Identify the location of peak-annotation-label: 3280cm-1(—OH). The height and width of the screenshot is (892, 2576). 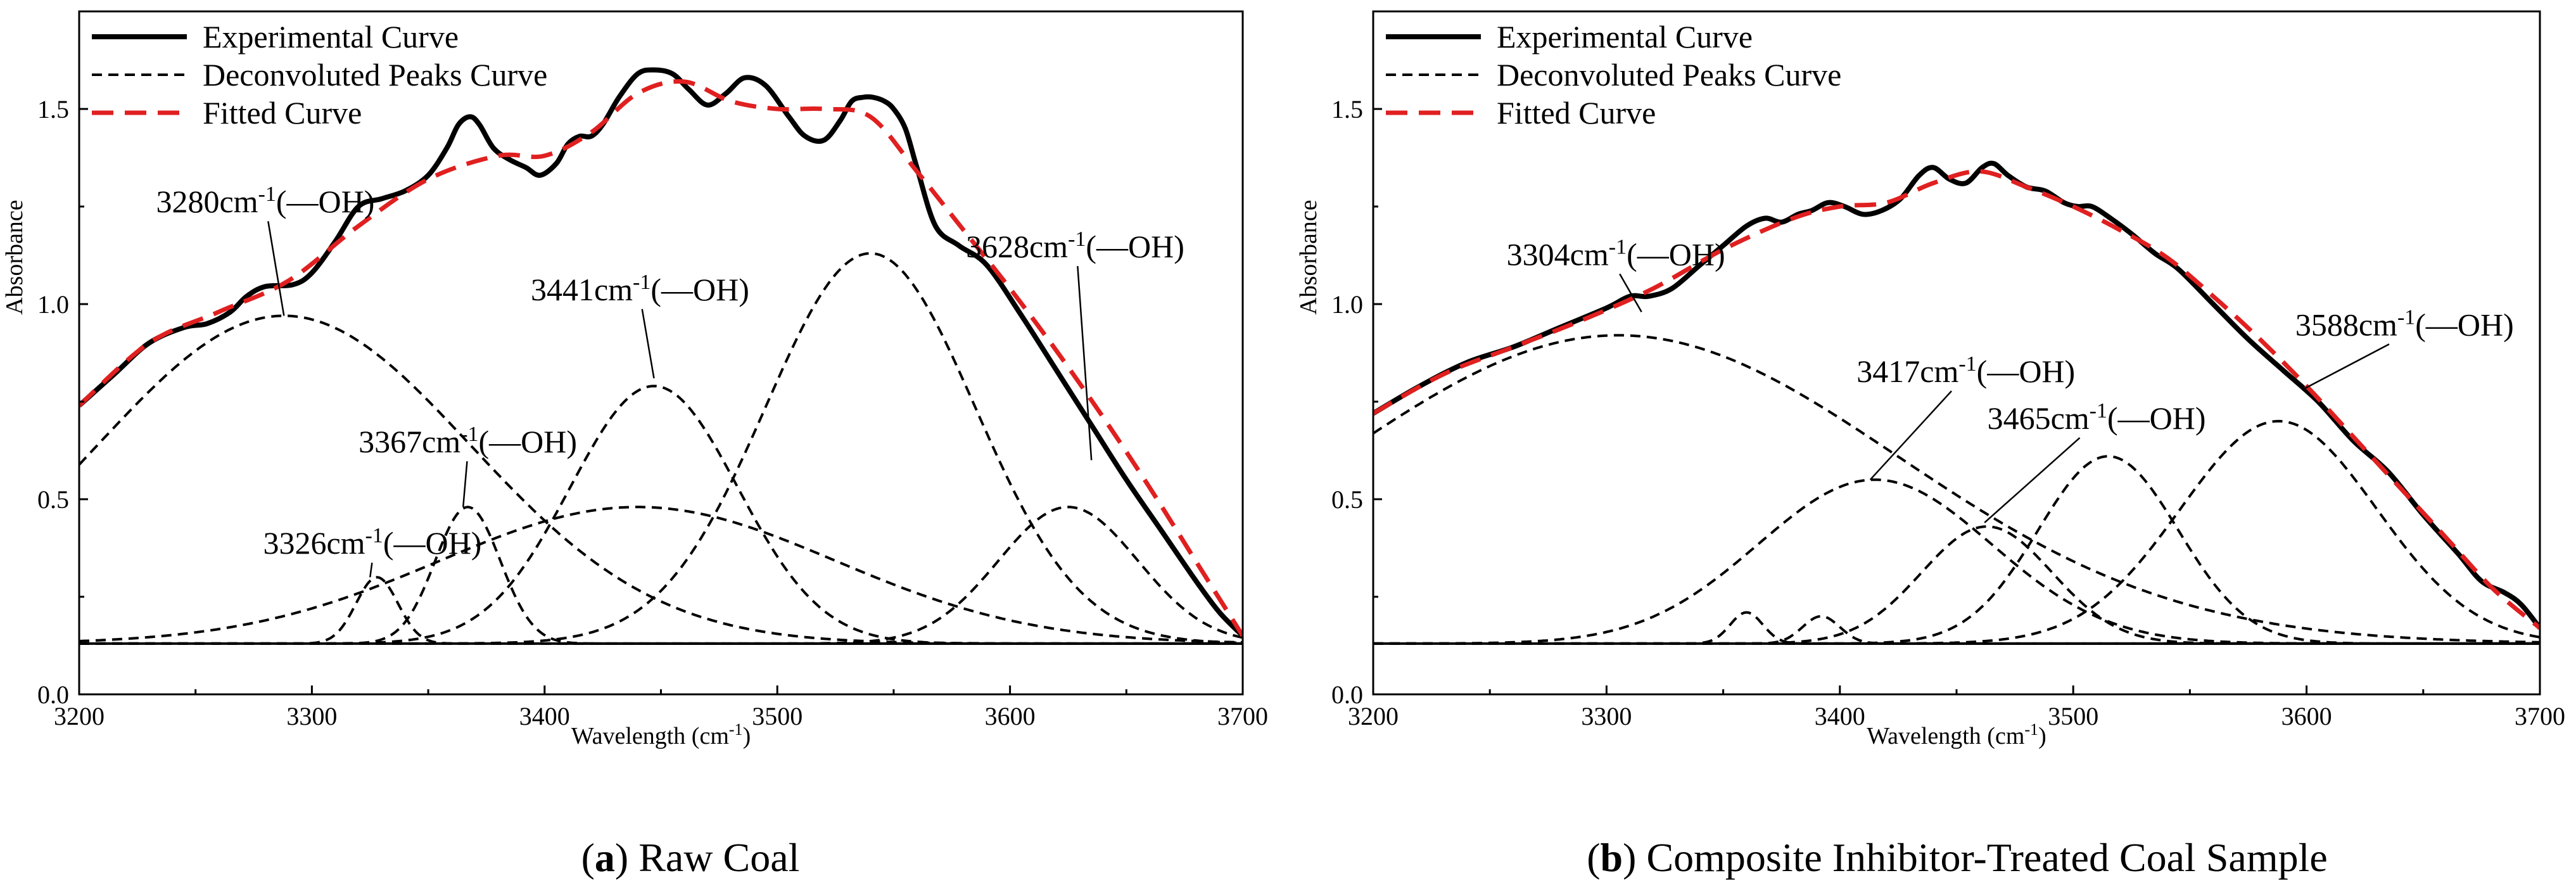
(265, 201).